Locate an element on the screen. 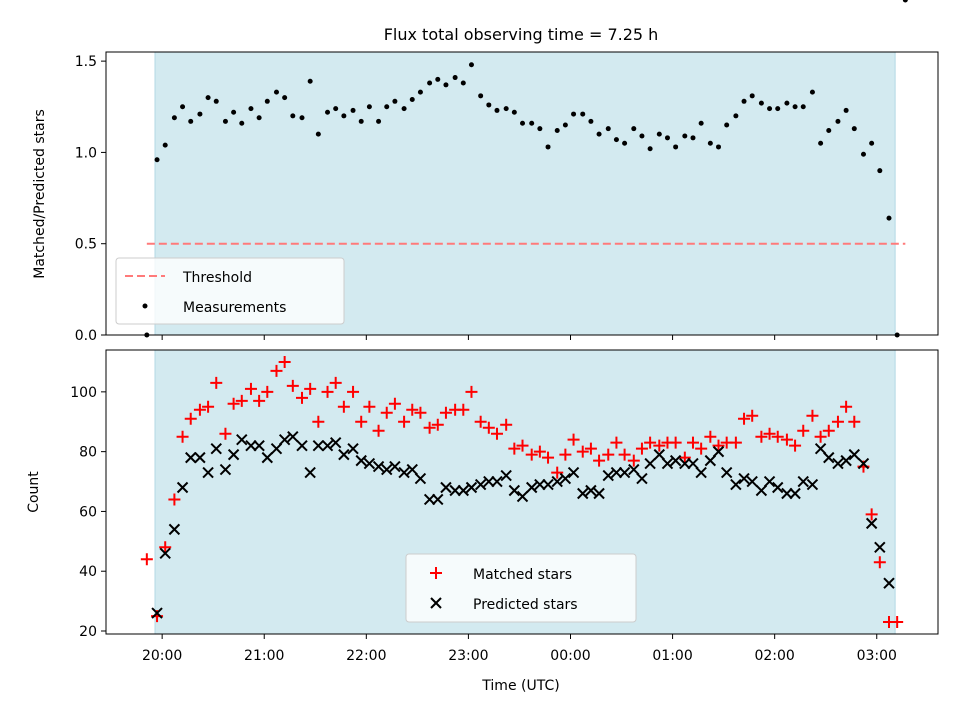 This screenshot has width=960, height=725. x-tick-label: 20:00 is located at coordinates (162, 656).